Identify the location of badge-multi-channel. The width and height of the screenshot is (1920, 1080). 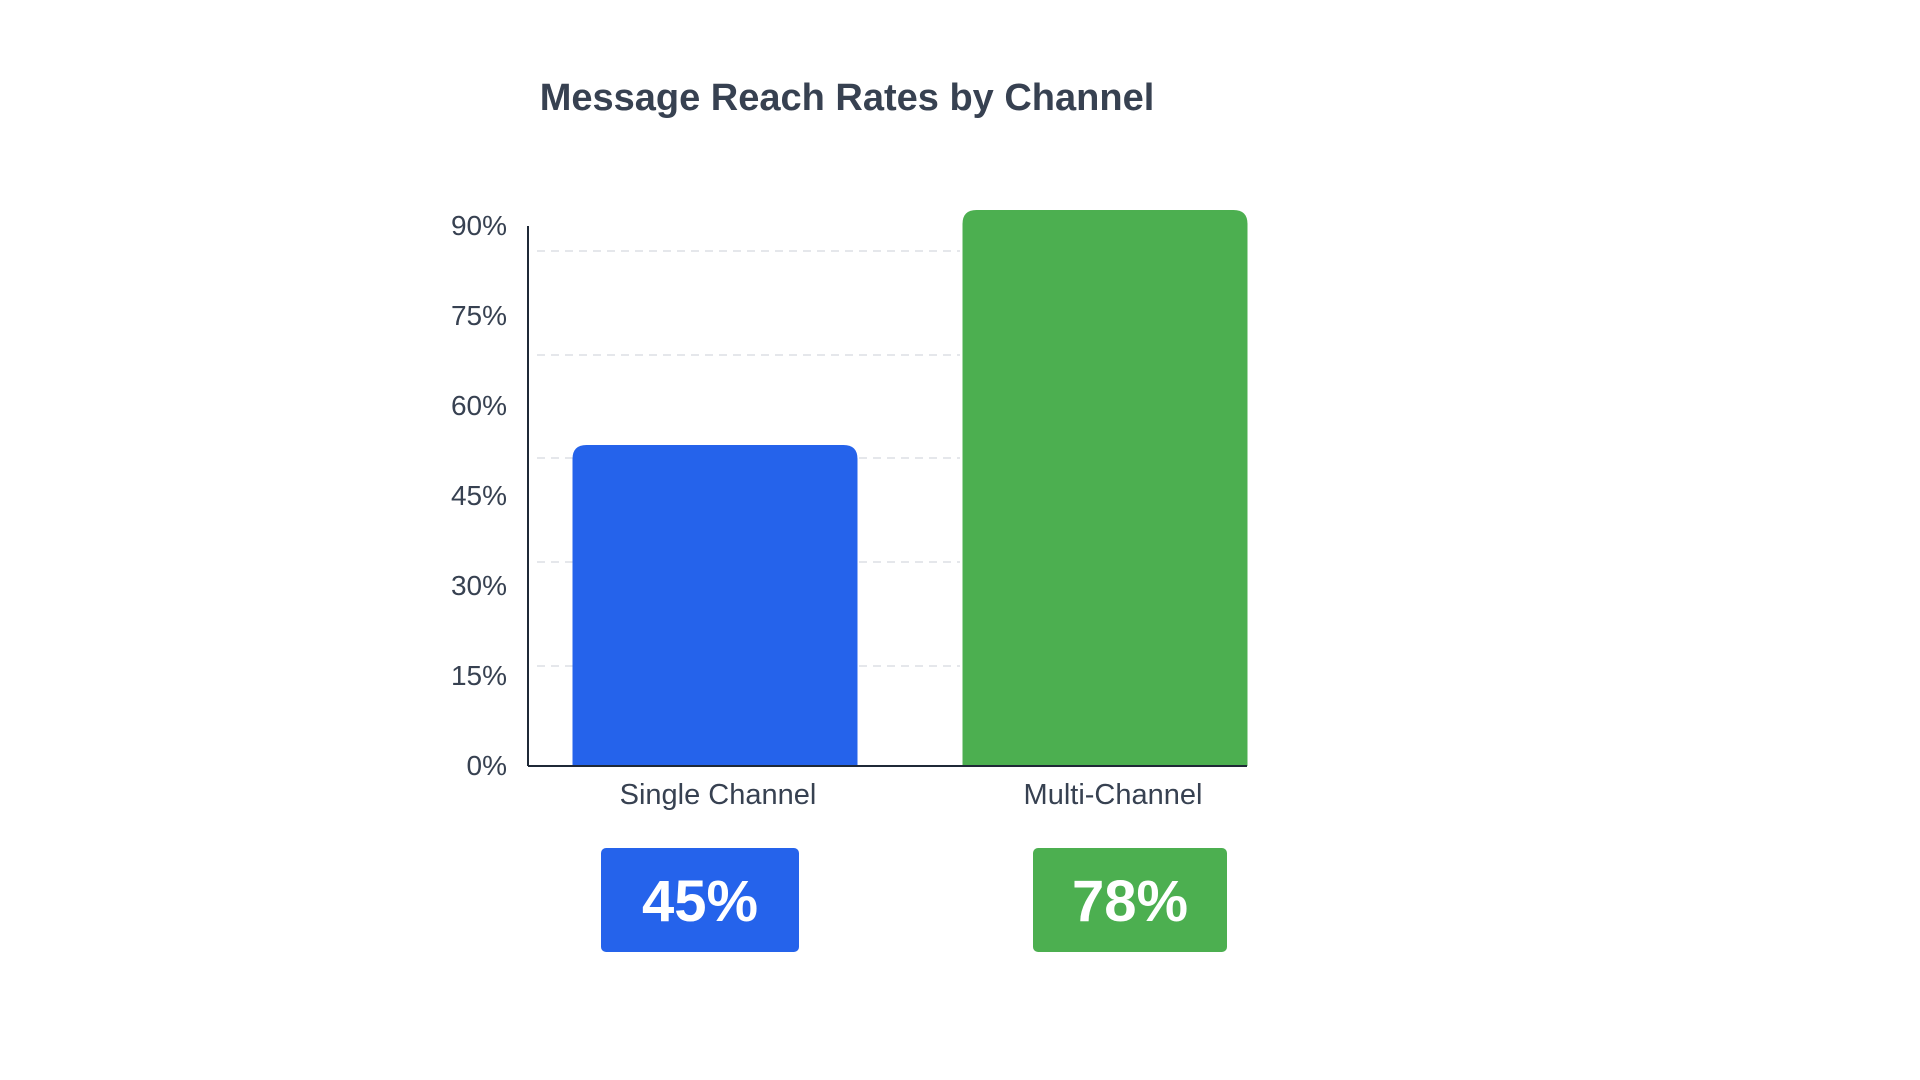
(1130, 900).